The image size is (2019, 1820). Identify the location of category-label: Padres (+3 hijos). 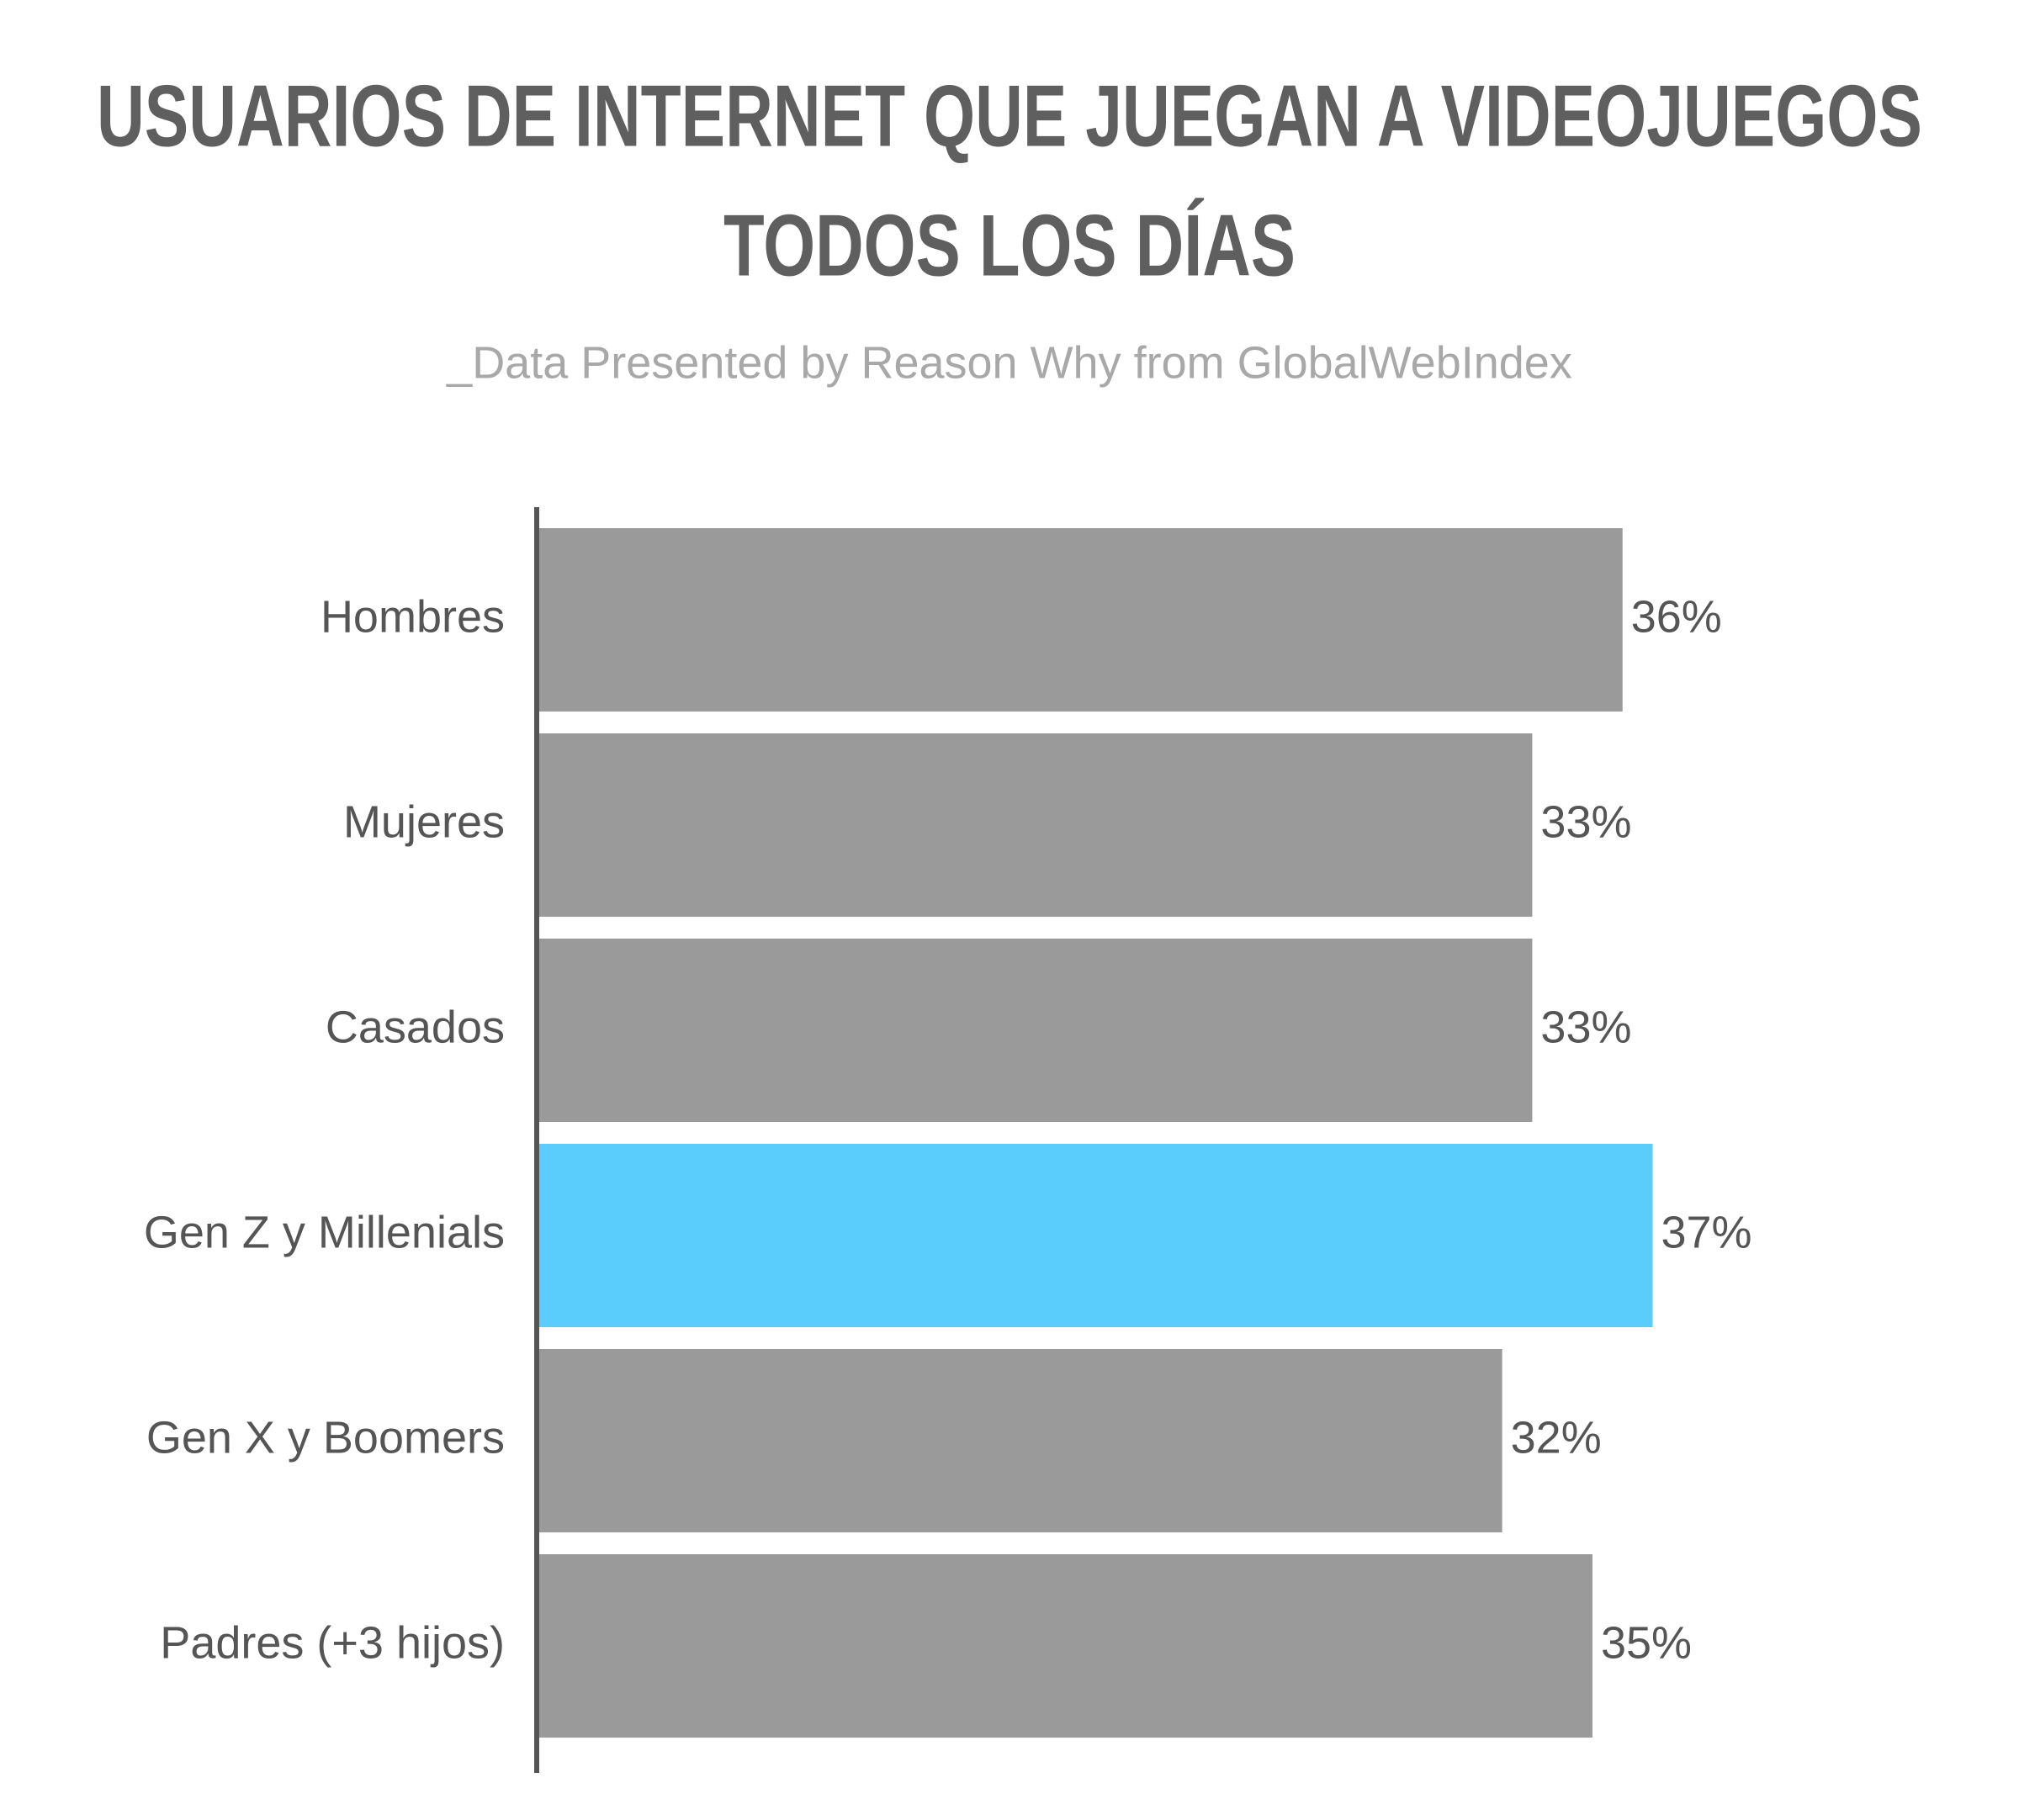
(333, 1642).